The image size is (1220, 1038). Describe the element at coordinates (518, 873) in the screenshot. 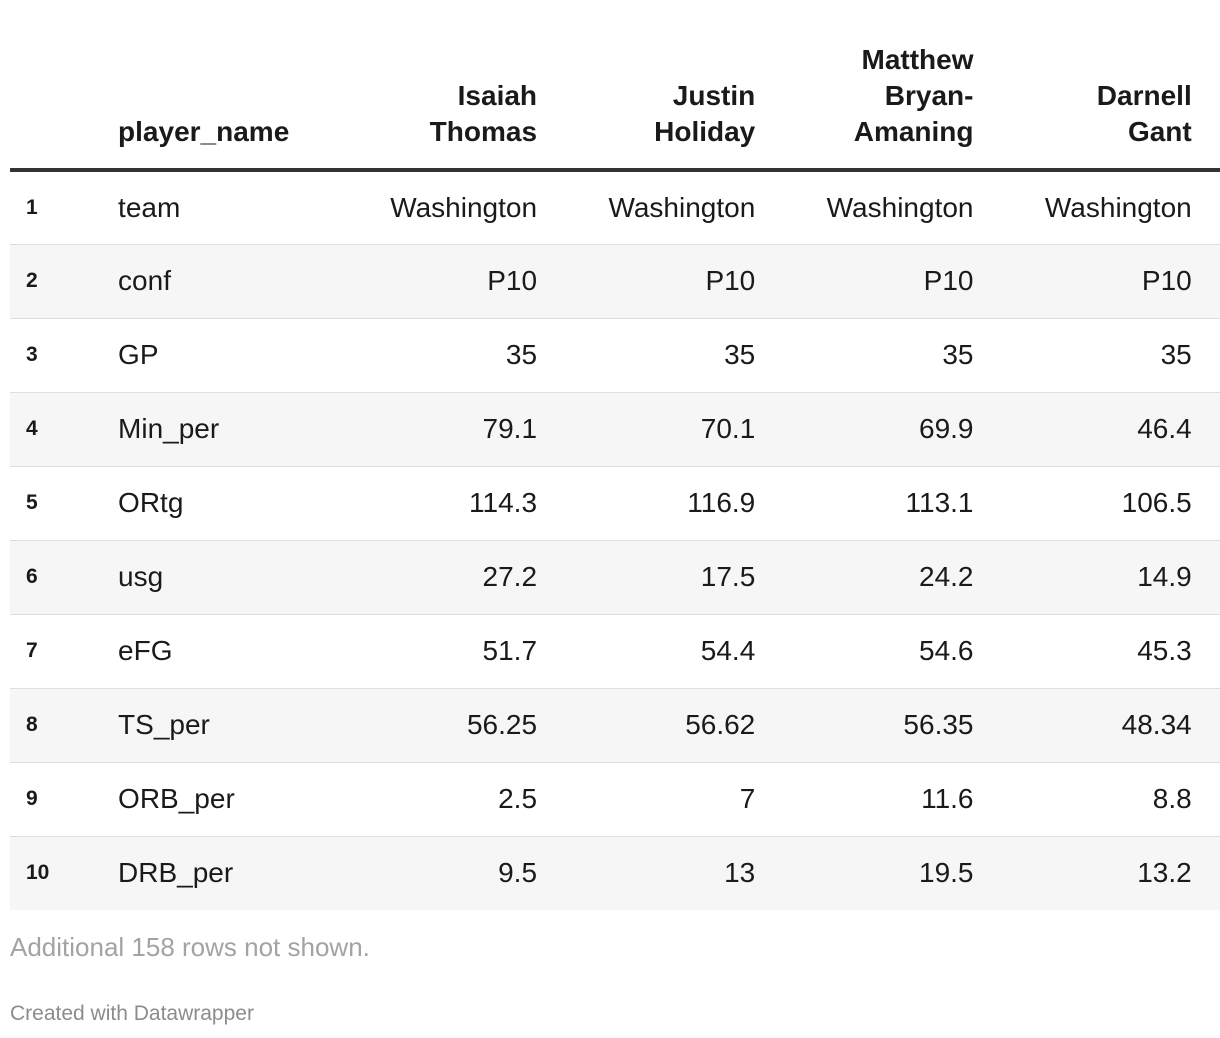

I see `table-cell: 9.5` at that location.